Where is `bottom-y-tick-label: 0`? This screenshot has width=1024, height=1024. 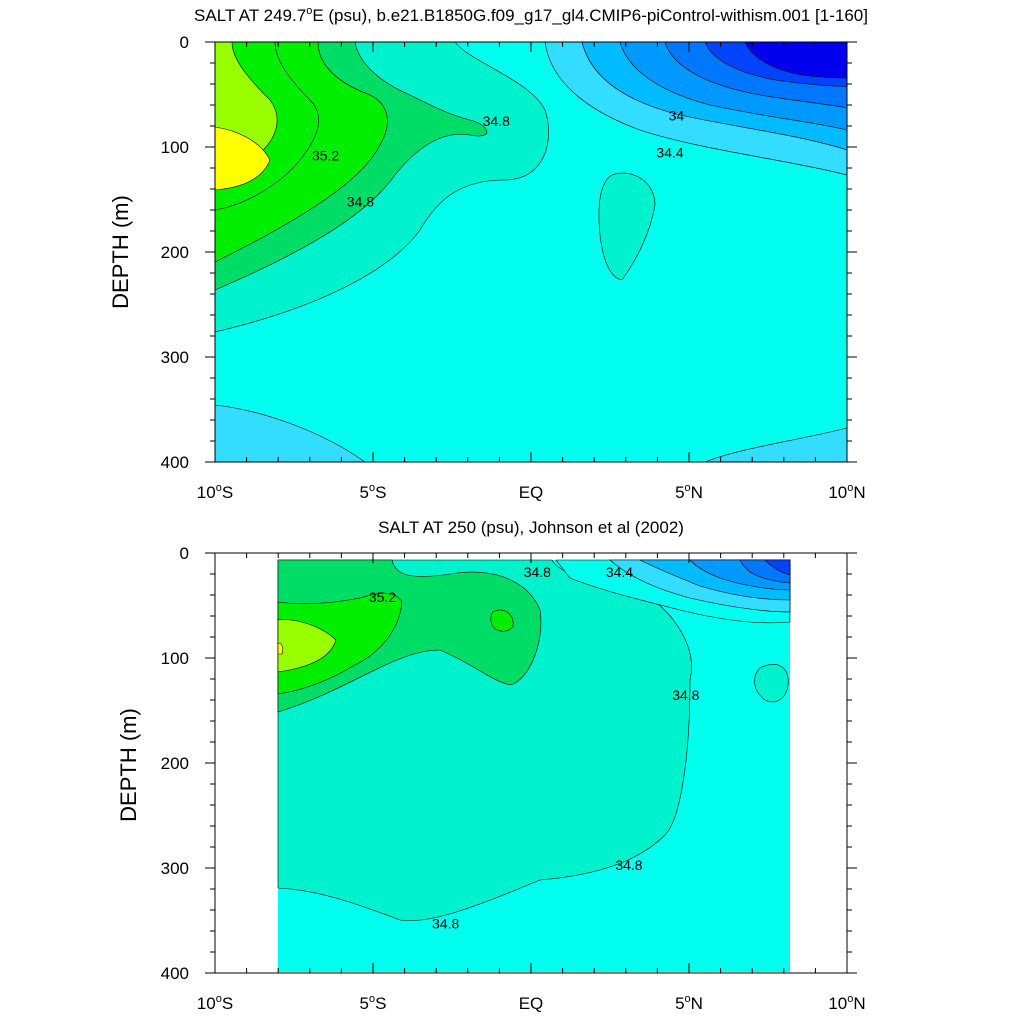
bottom-y-tick-label: 0 is located at coordinates (184, 553).